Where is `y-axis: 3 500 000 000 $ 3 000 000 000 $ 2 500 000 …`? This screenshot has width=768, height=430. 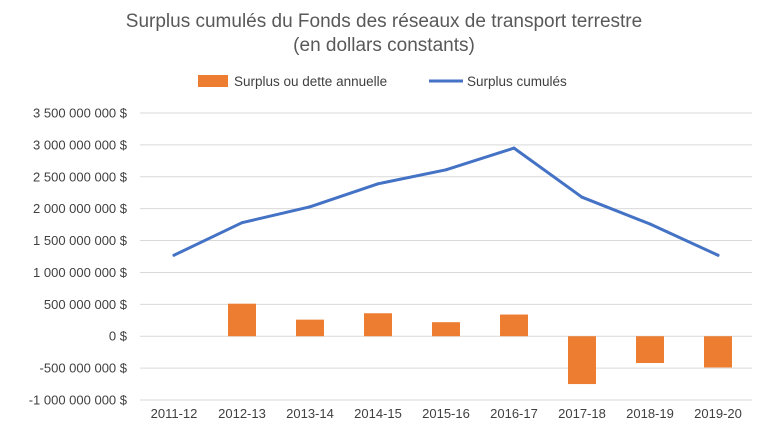 y-axis: 3 500 000 000 $ 3 000 000 000 $ 2 500 000 … is located at coordinates (78, 257).